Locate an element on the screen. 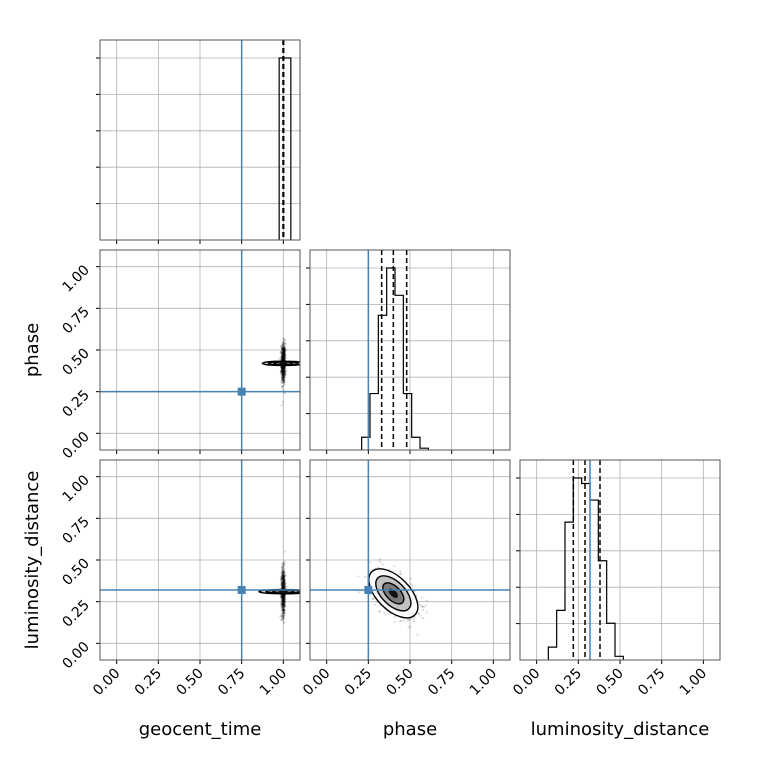 This screenshot has height=760, width=760. y-tick-label: 0.50 is located at coordinates (75, 572).